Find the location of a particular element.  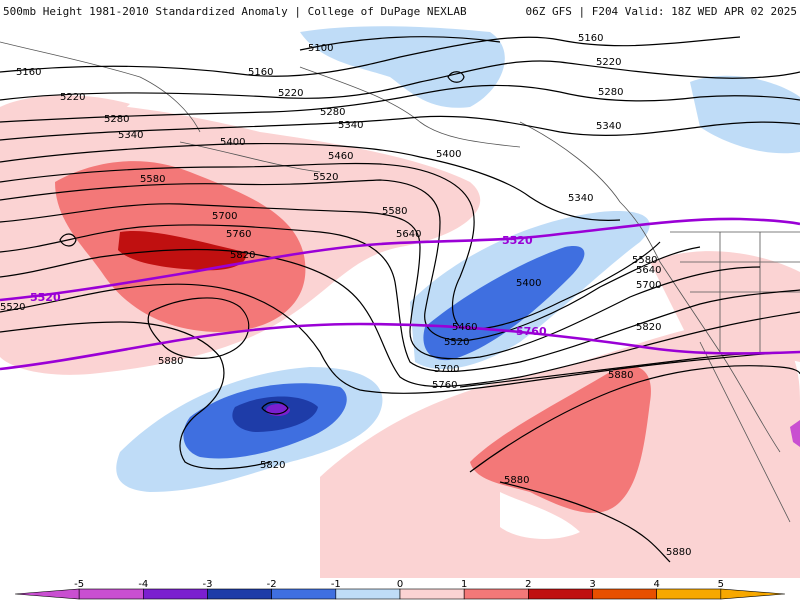

anomaly-region-pos2-southeast is located at coordinates (560, 439).